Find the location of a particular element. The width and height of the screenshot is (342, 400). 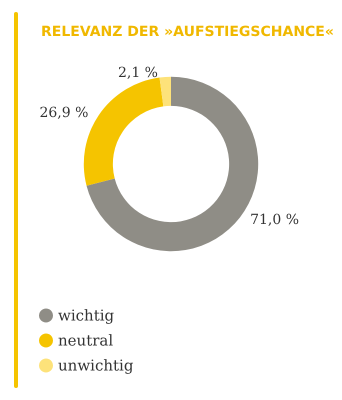

legend-label: neutral is located at coordinates (86, 341).